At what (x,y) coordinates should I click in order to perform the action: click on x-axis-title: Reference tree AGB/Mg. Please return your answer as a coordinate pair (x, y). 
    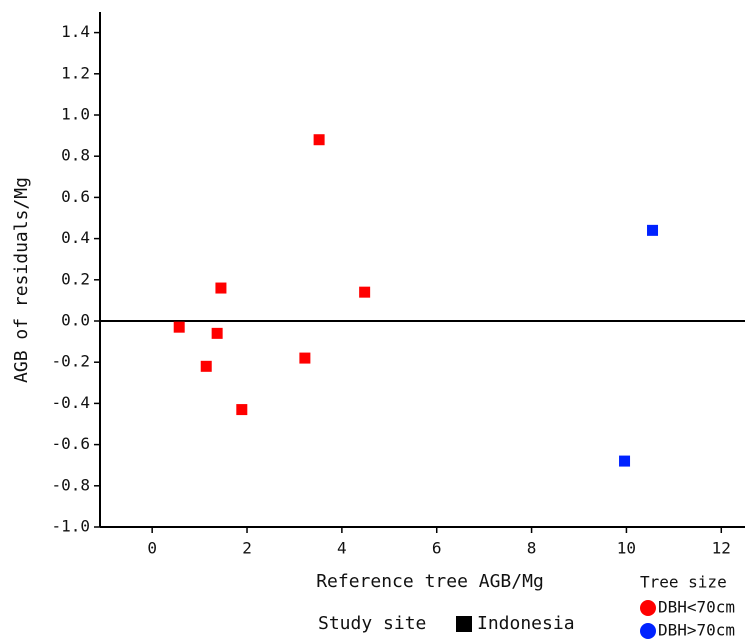
    Looking at the image, I should click on (430, 581).